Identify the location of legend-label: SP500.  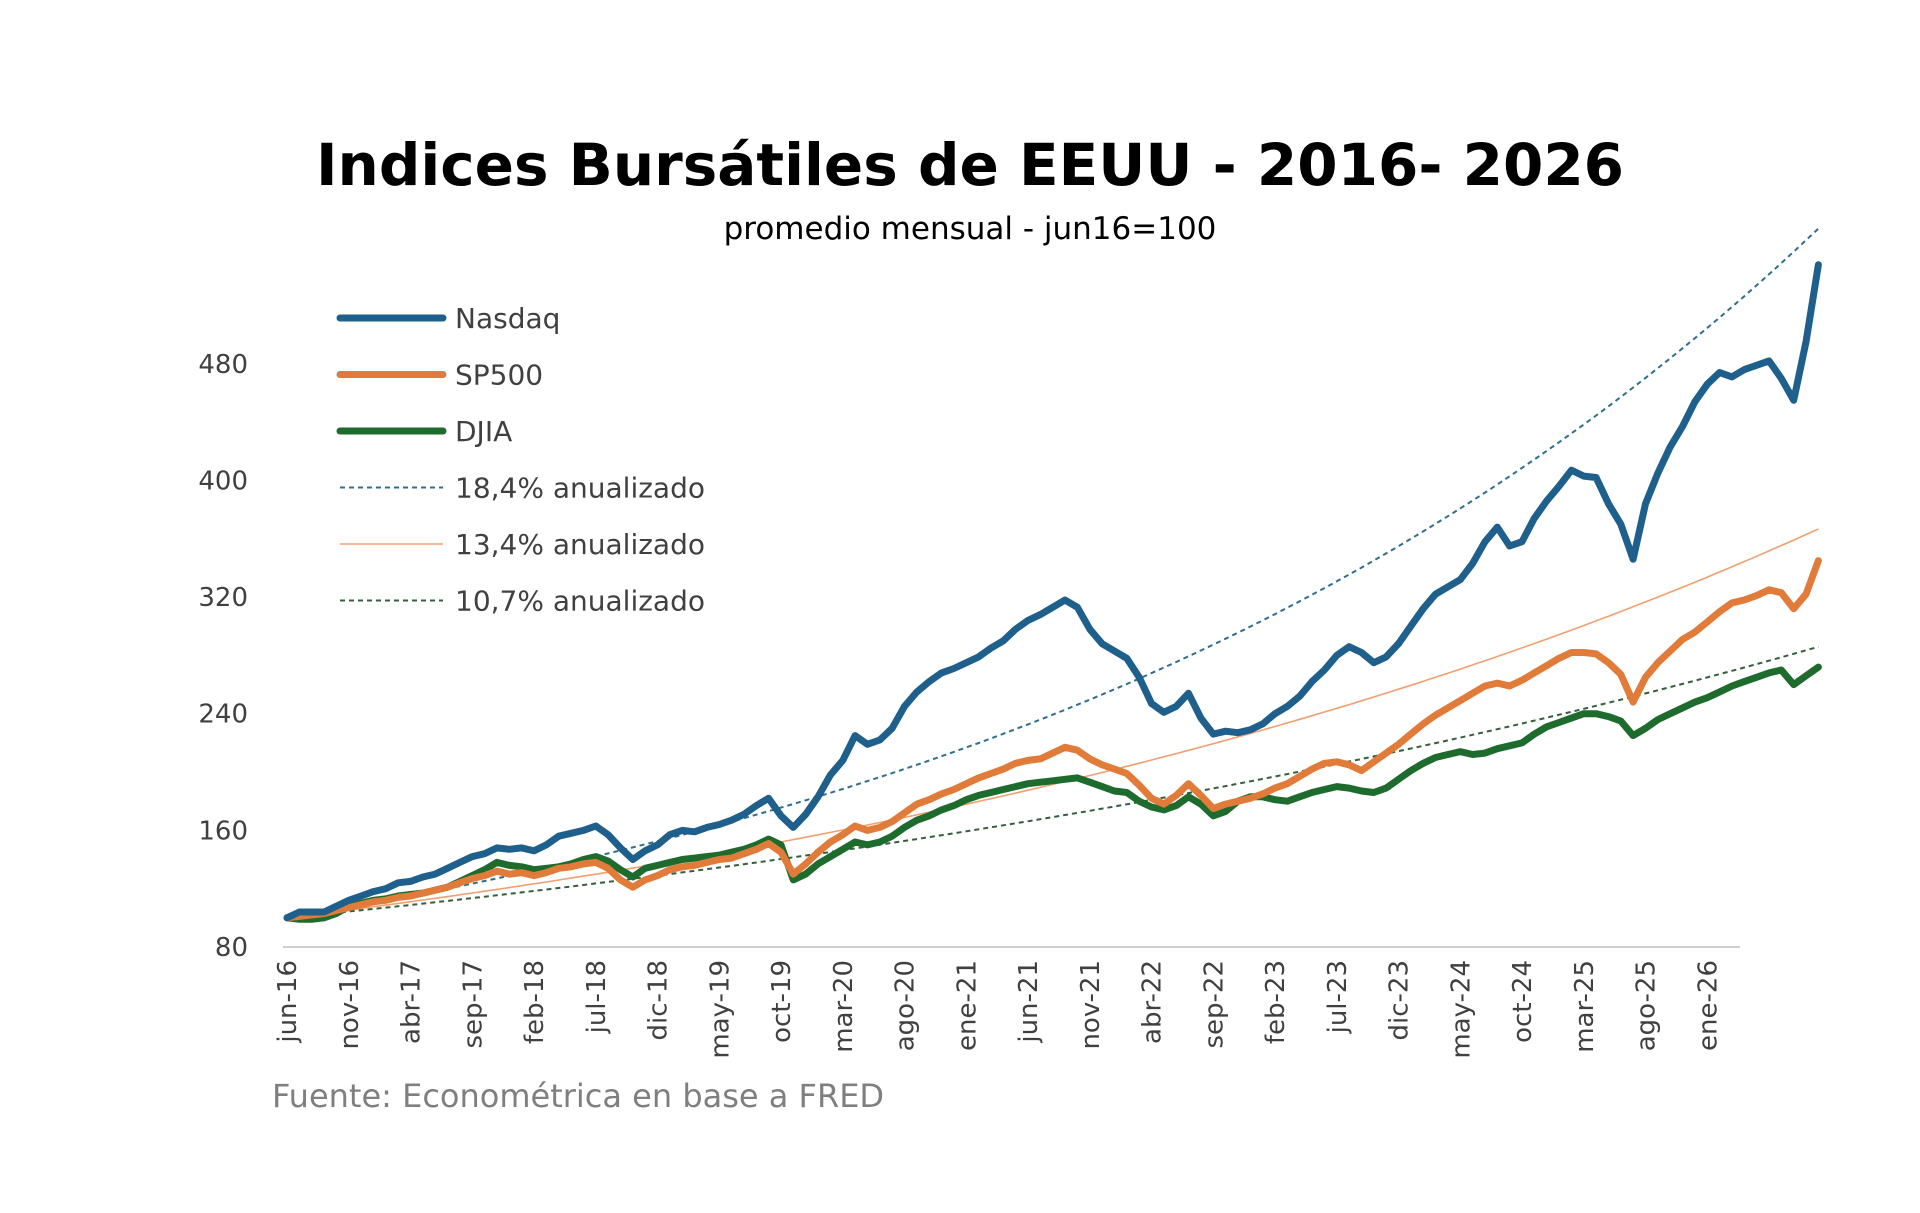
(499, 375).